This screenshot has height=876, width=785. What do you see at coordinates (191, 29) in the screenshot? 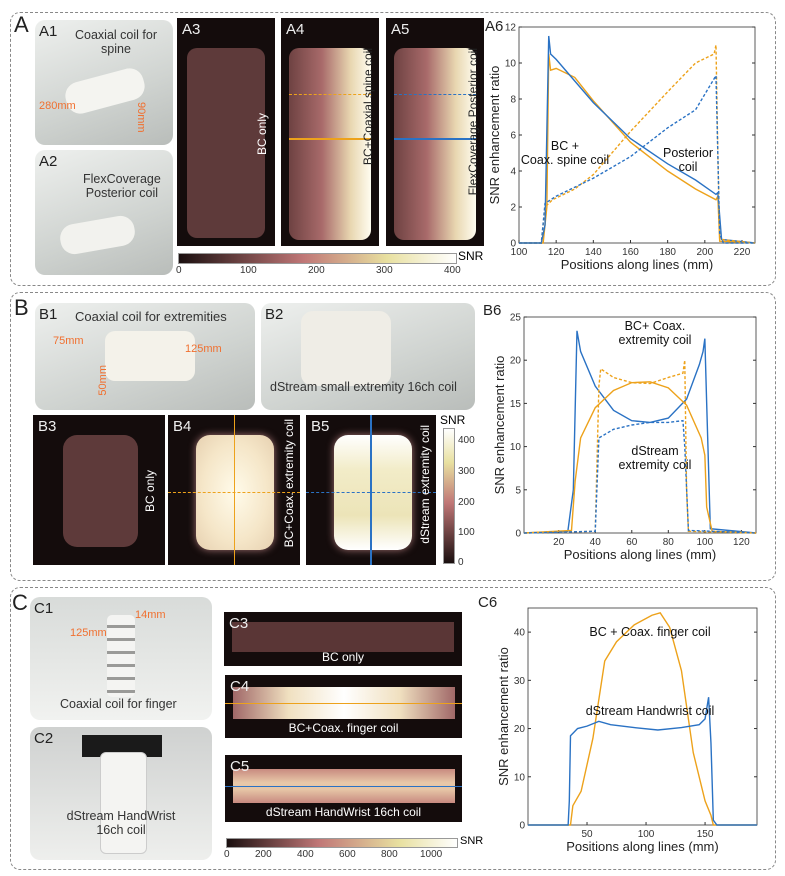
I see `panel-label: A3` at bounding box center [191, 29].